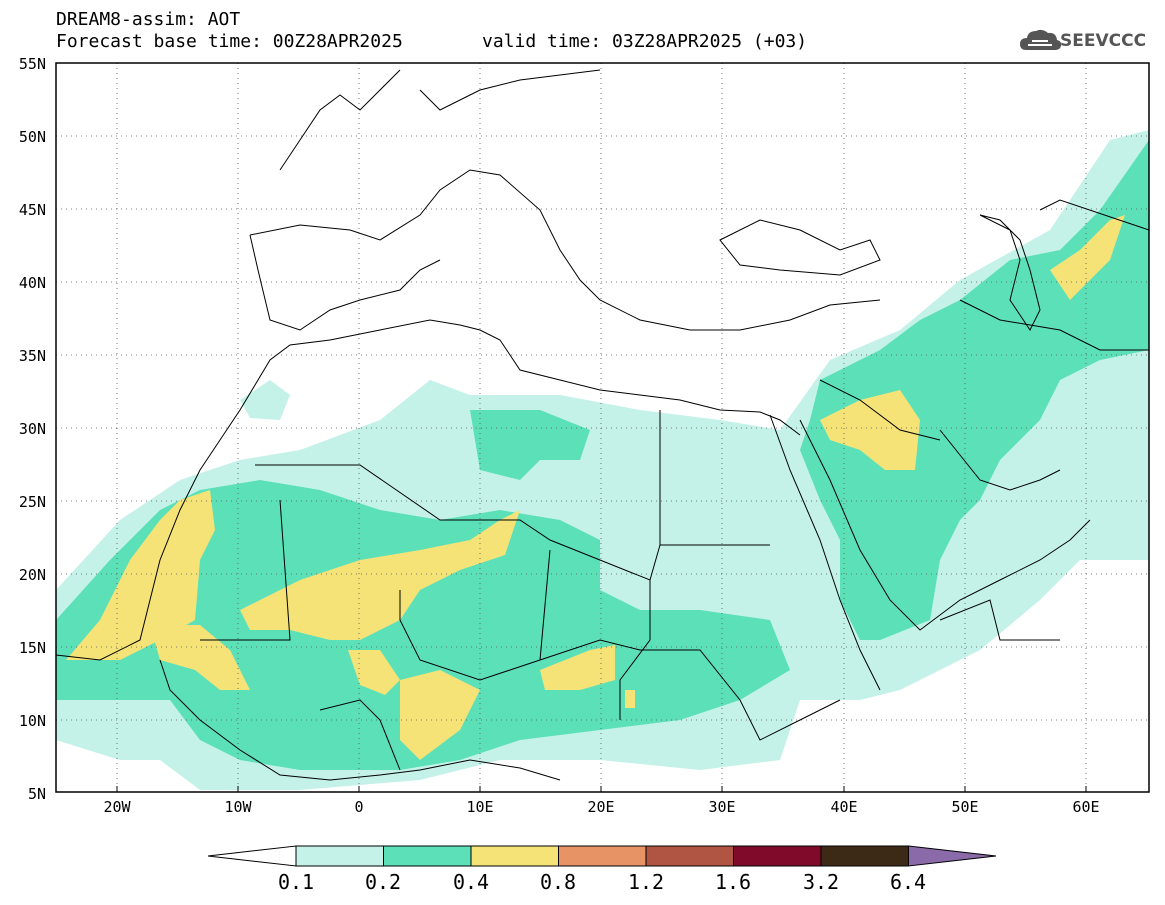 The width and height of the screenshot is (1165, 905). Describe the element at coordinates (32, 356) in the screenshot. I see `lat-label: 35N` at that location.